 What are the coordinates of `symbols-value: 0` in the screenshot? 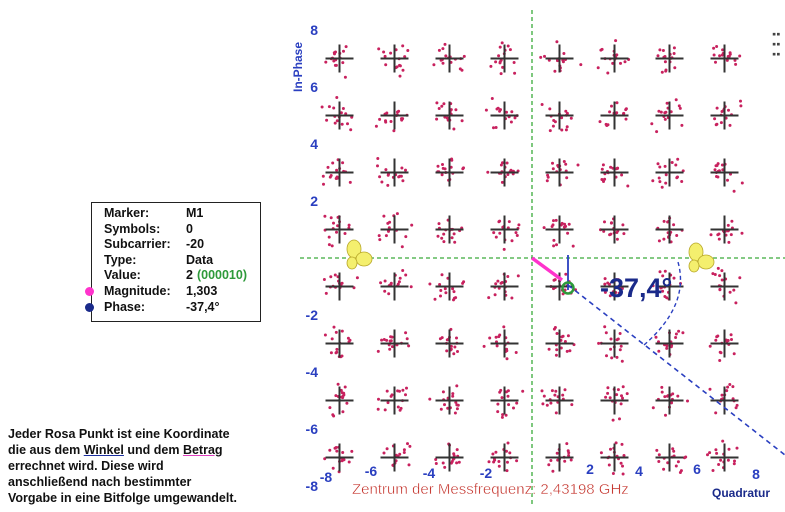 It's located at (189, 228).